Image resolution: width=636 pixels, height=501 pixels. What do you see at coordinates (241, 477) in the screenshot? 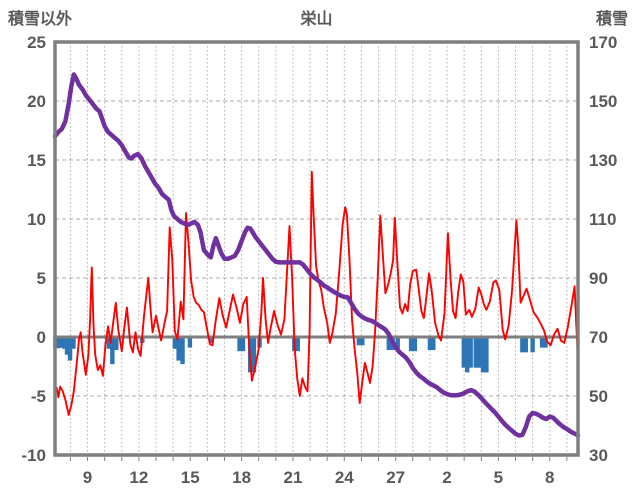
I see `x-tick-label: 18` at bounding box center [241, 477].